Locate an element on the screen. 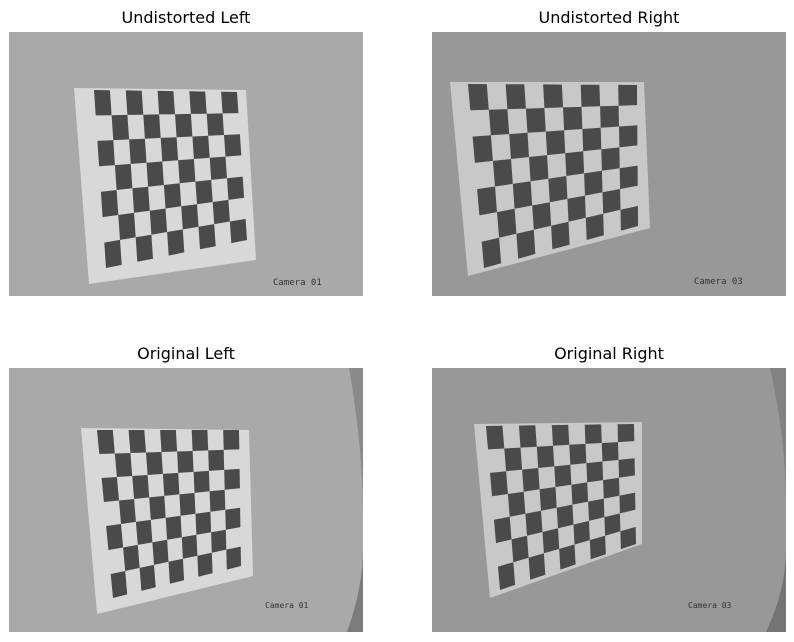 The width and height of the screenshot is (794, 642). panel-title: Original Left is located at coordinates (186, 353).